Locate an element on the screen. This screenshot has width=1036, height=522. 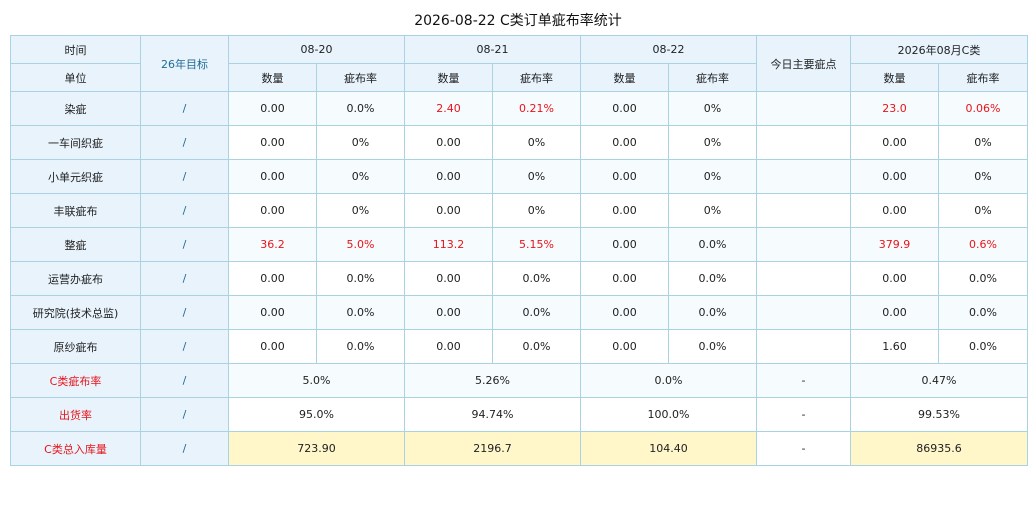
page-title: 2026-08-22 C类订单疵布率统计 is located at coordinates (518, 21).